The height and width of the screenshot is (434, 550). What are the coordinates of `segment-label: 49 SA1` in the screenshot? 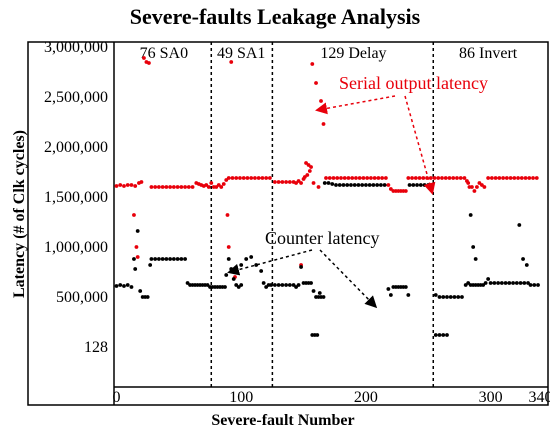 It's located at (241, 53).